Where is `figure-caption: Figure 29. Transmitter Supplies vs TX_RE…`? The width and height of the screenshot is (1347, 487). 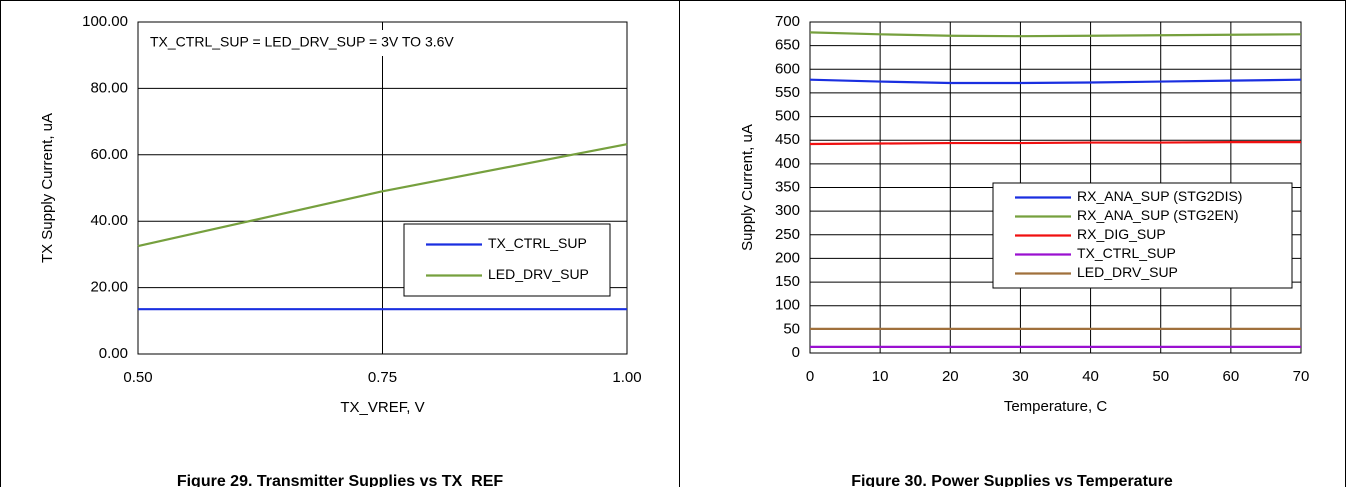 figure-caption: Figure 29. Transmitter Supplies vs TX_RE… is located at coordinates (340, 480).